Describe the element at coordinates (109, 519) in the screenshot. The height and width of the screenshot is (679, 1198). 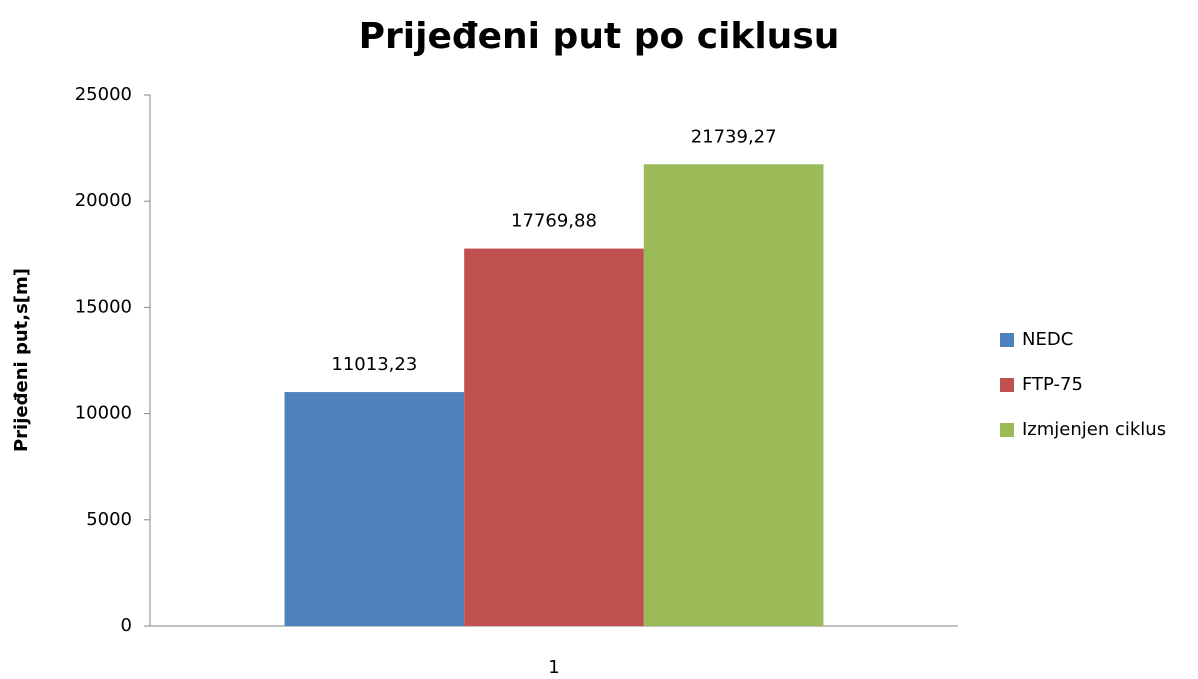
I see `y-tick-label: 5000` at that location.